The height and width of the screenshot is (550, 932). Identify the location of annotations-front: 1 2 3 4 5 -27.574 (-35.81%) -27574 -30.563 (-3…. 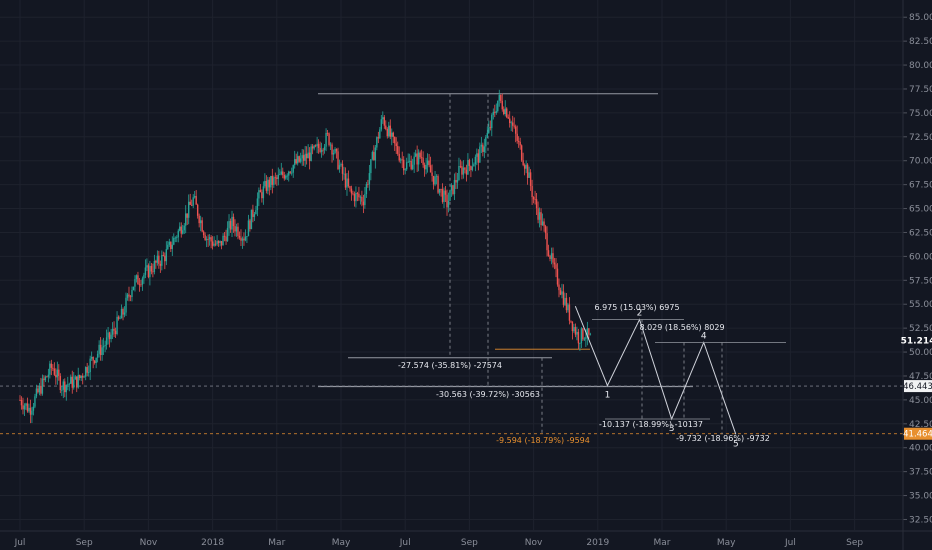
(592, 376).